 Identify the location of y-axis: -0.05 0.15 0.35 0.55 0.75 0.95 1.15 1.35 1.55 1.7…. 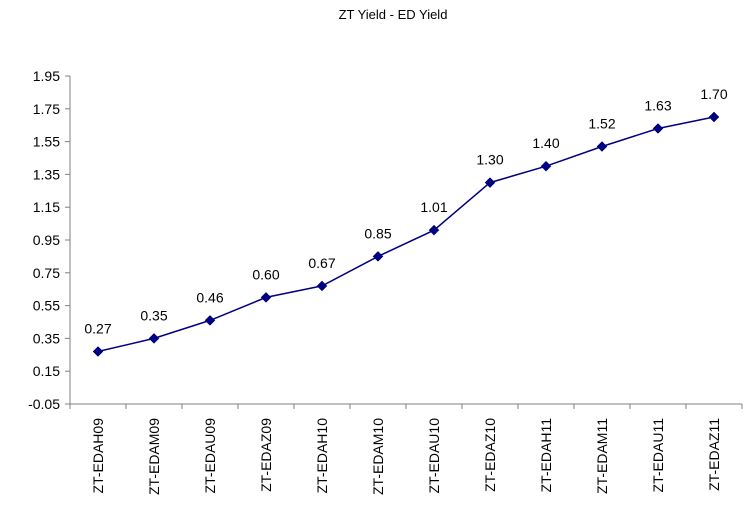
(49, 240).